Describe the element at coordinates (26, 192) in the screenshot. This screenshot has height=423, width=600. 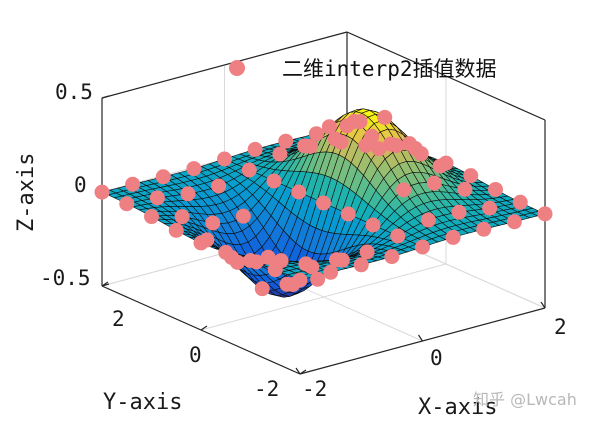
I see `z-axis-label: Z-axis` at that location.